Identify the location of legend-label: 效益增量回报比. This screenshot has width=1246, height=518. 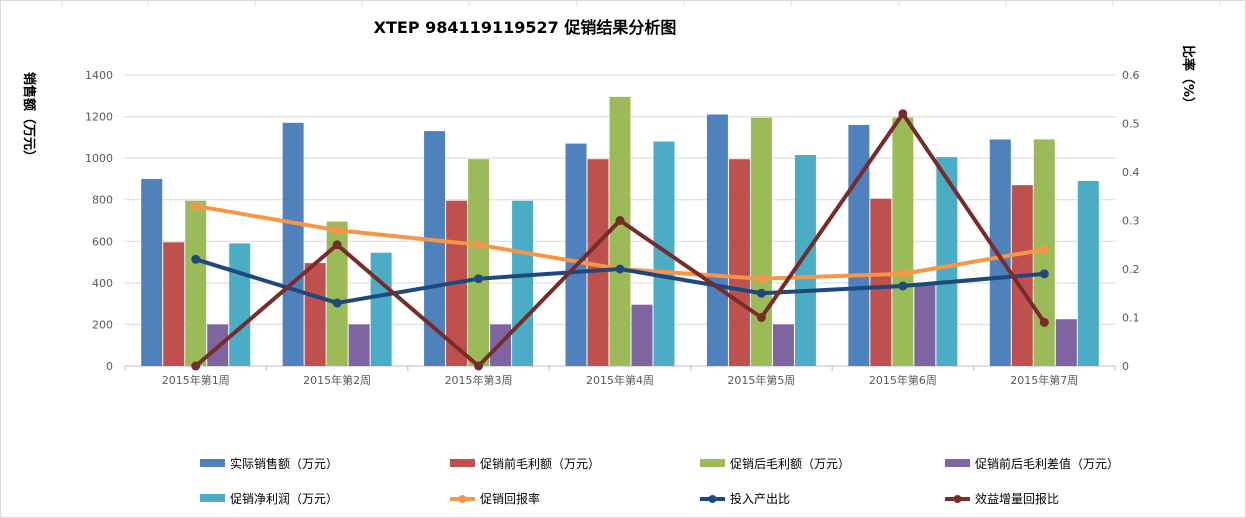
(1017, 498).